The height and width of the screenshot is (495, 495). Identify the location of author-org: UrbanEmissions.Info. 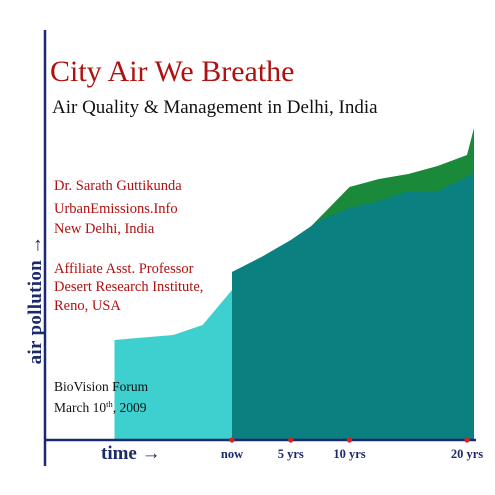
(116, 209).